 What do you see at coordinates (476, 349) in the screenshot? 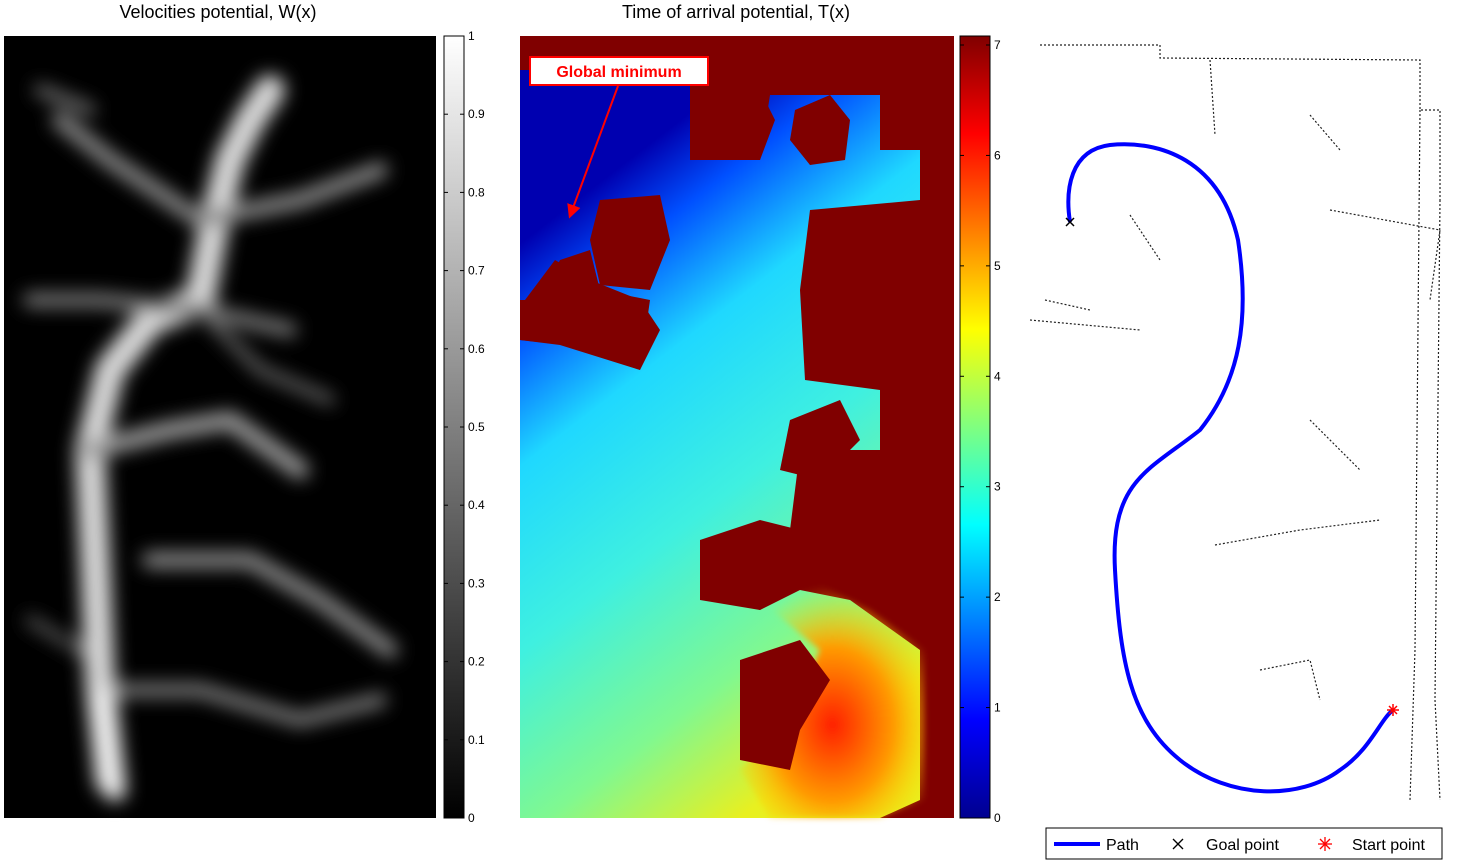
I see `colorbar-gray-tick-label: 0.6` at bounding box center [476, 349].